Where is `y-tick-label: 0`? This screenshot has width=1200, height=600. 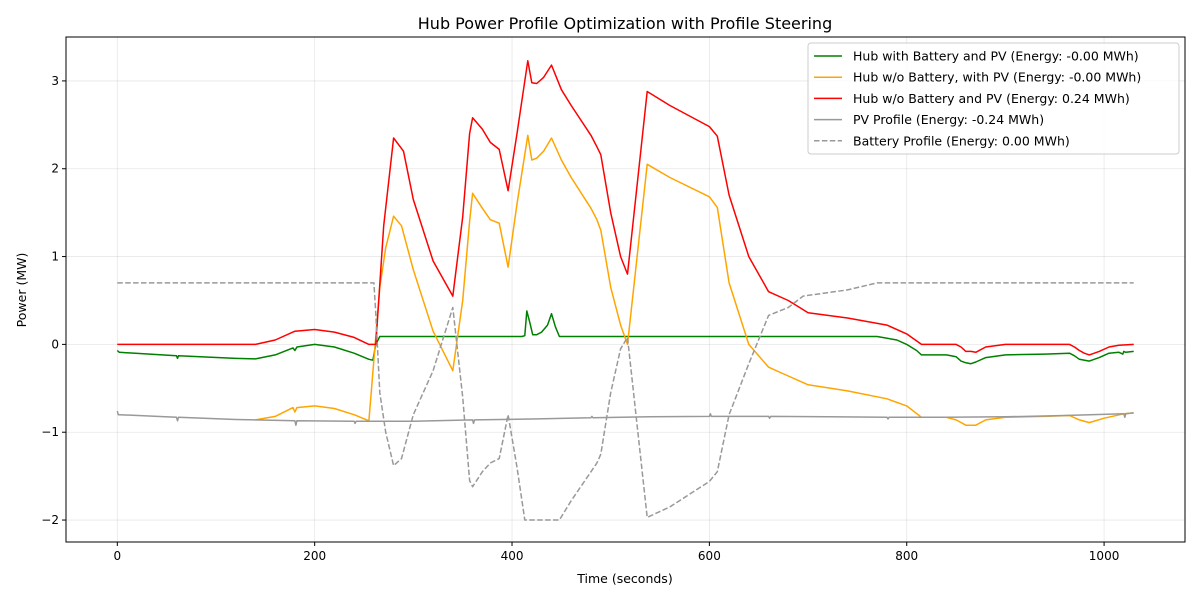
y-tick-label: 0 is located at coordinates (55, 344).